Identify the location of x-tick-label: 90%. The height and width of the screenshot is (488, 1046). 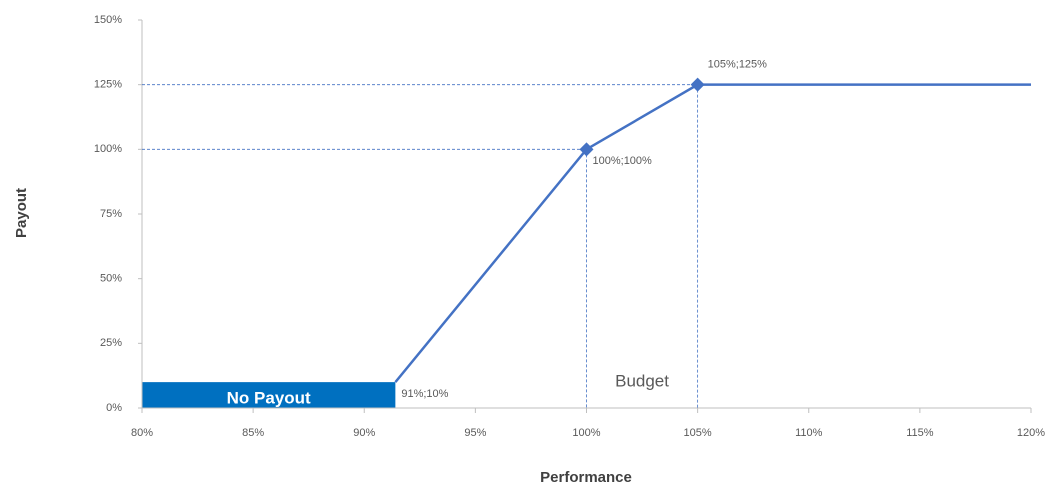
(364, 433).